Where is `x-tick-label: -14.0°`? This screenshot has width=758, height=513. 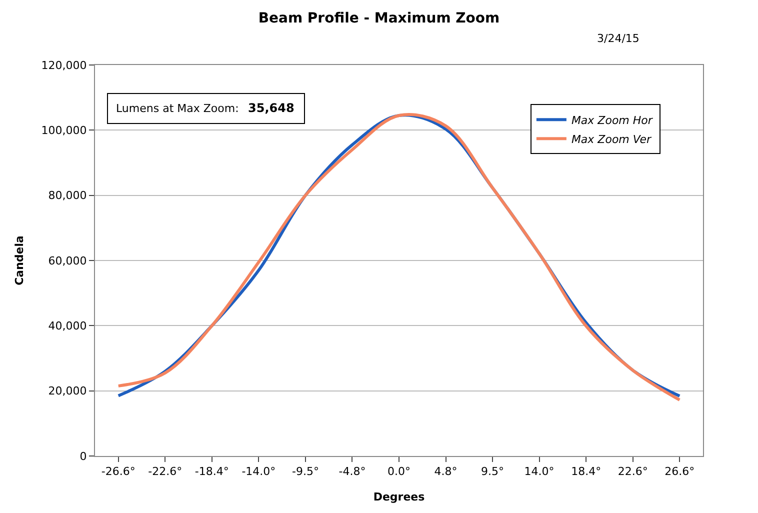
x-tick-label: -14.0° is located at coordinates (259, 471).